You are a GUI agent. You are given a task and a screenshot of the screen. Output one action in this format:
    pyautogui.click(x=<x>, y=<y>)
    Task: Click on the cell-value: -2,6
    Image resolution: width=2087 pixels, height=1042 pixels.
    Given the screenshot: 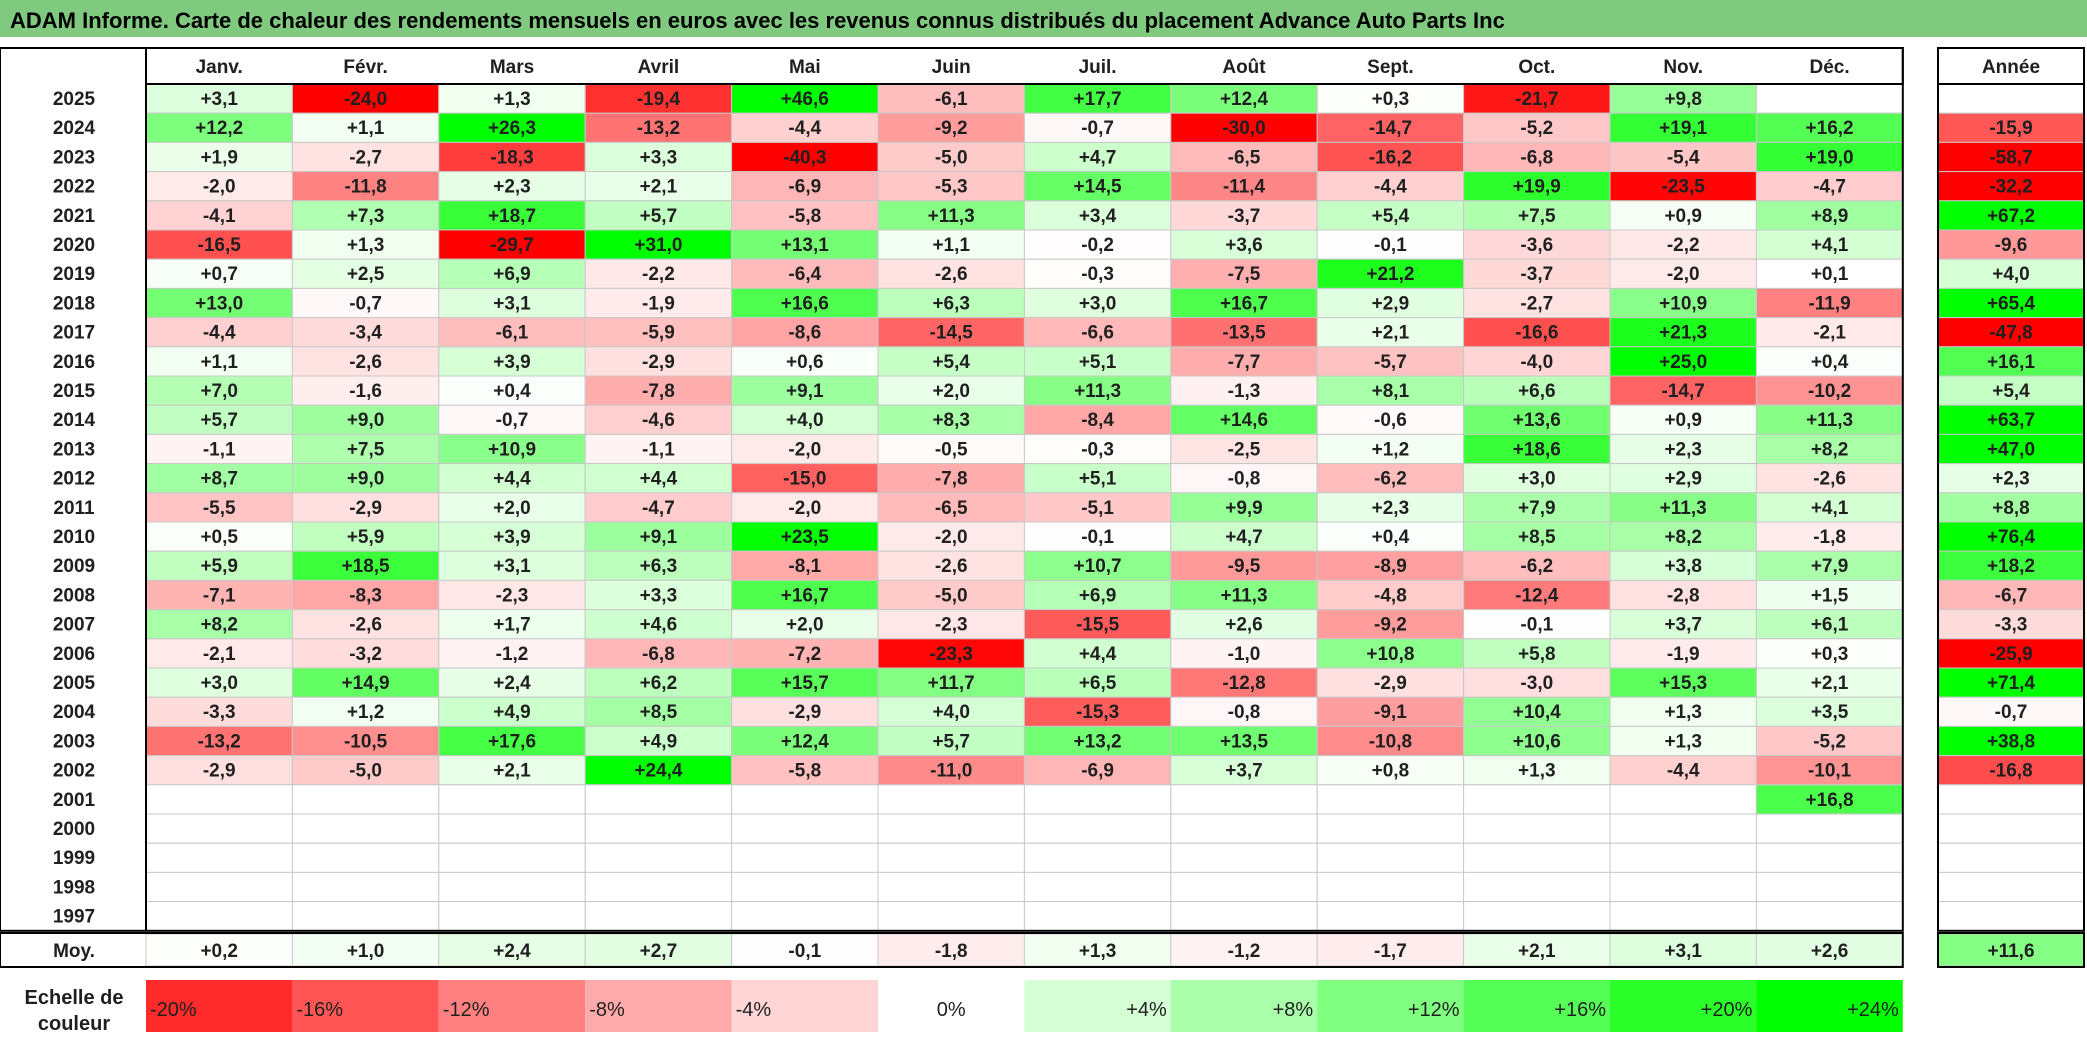 What is the action you would take?
    pyautogui.click(x=951, y=274)
    